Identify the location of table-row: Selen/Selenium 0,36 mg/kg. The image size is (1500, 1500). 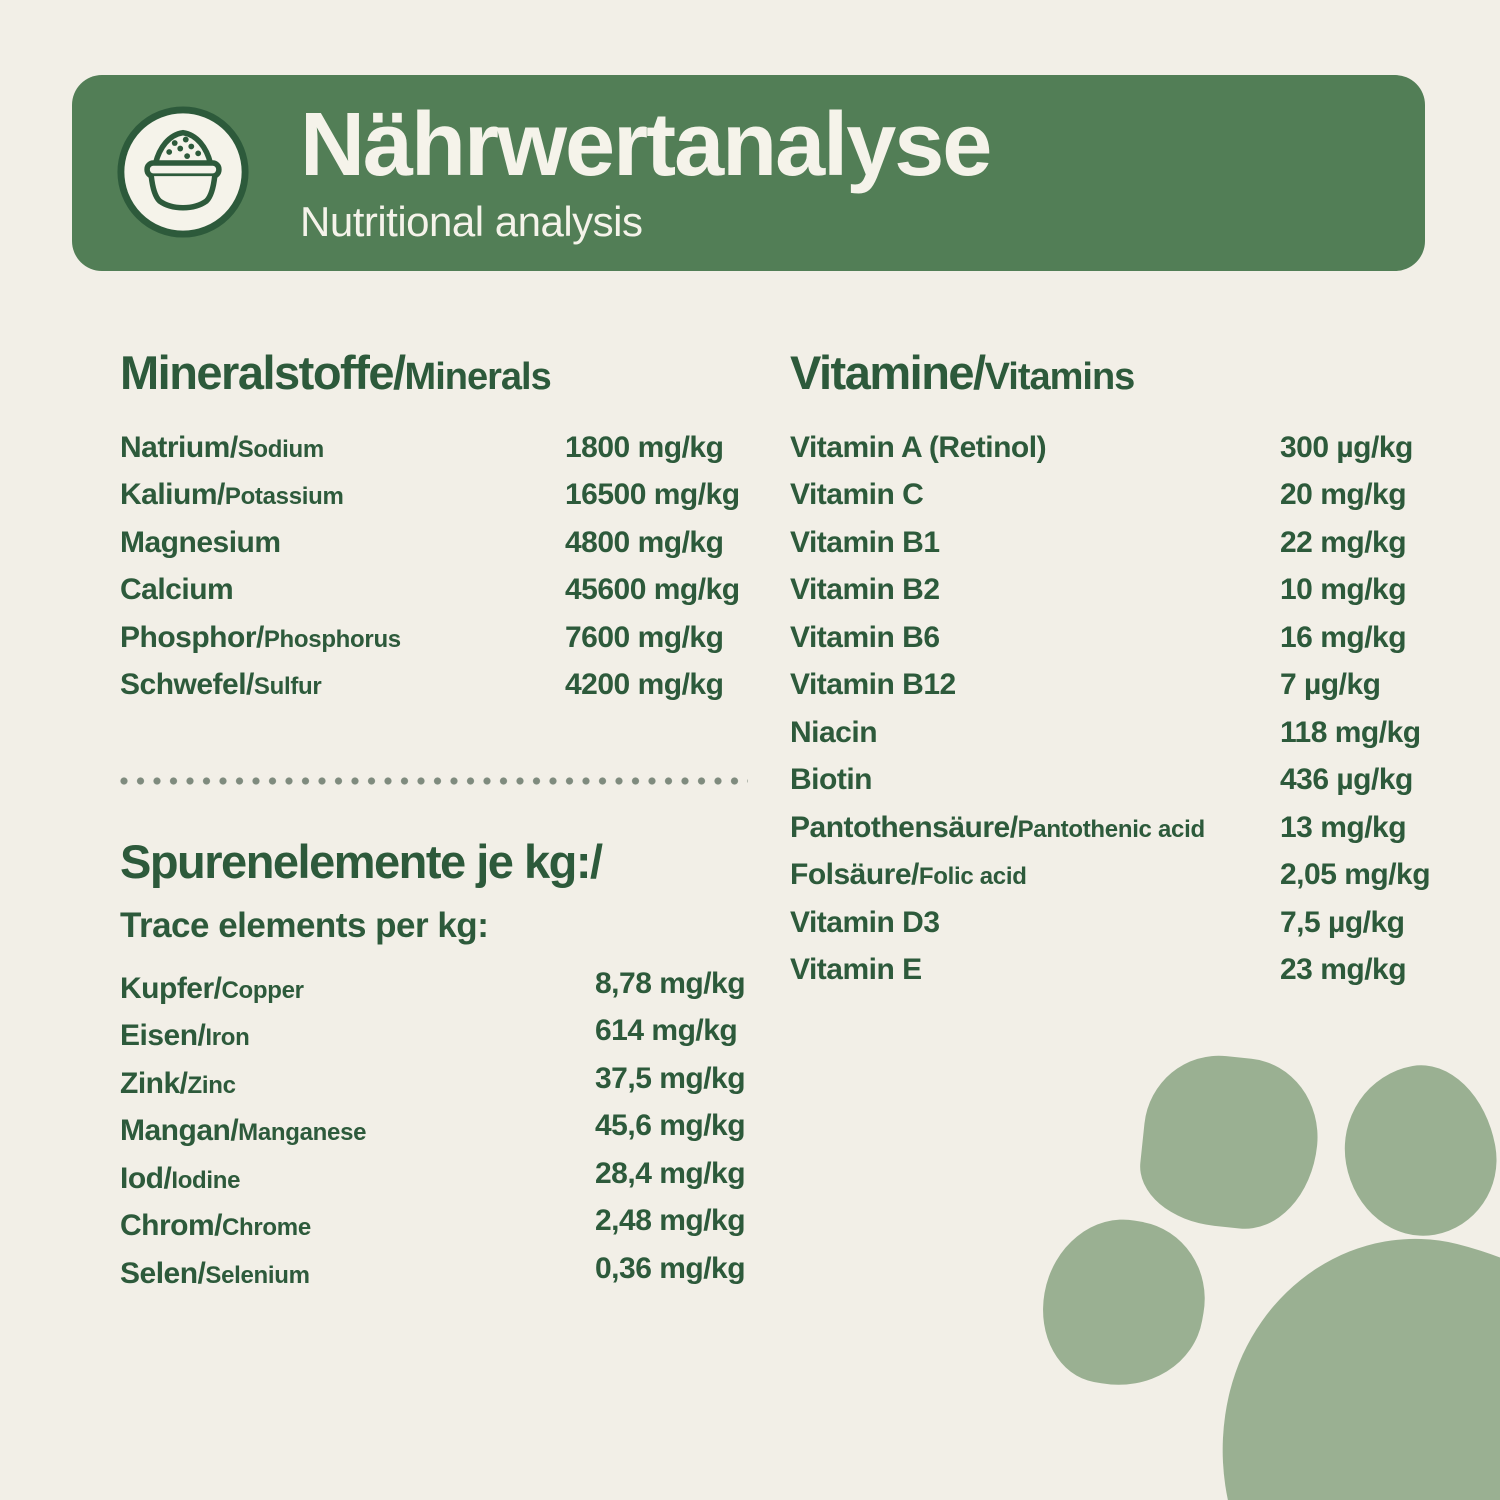
(440, 1274).